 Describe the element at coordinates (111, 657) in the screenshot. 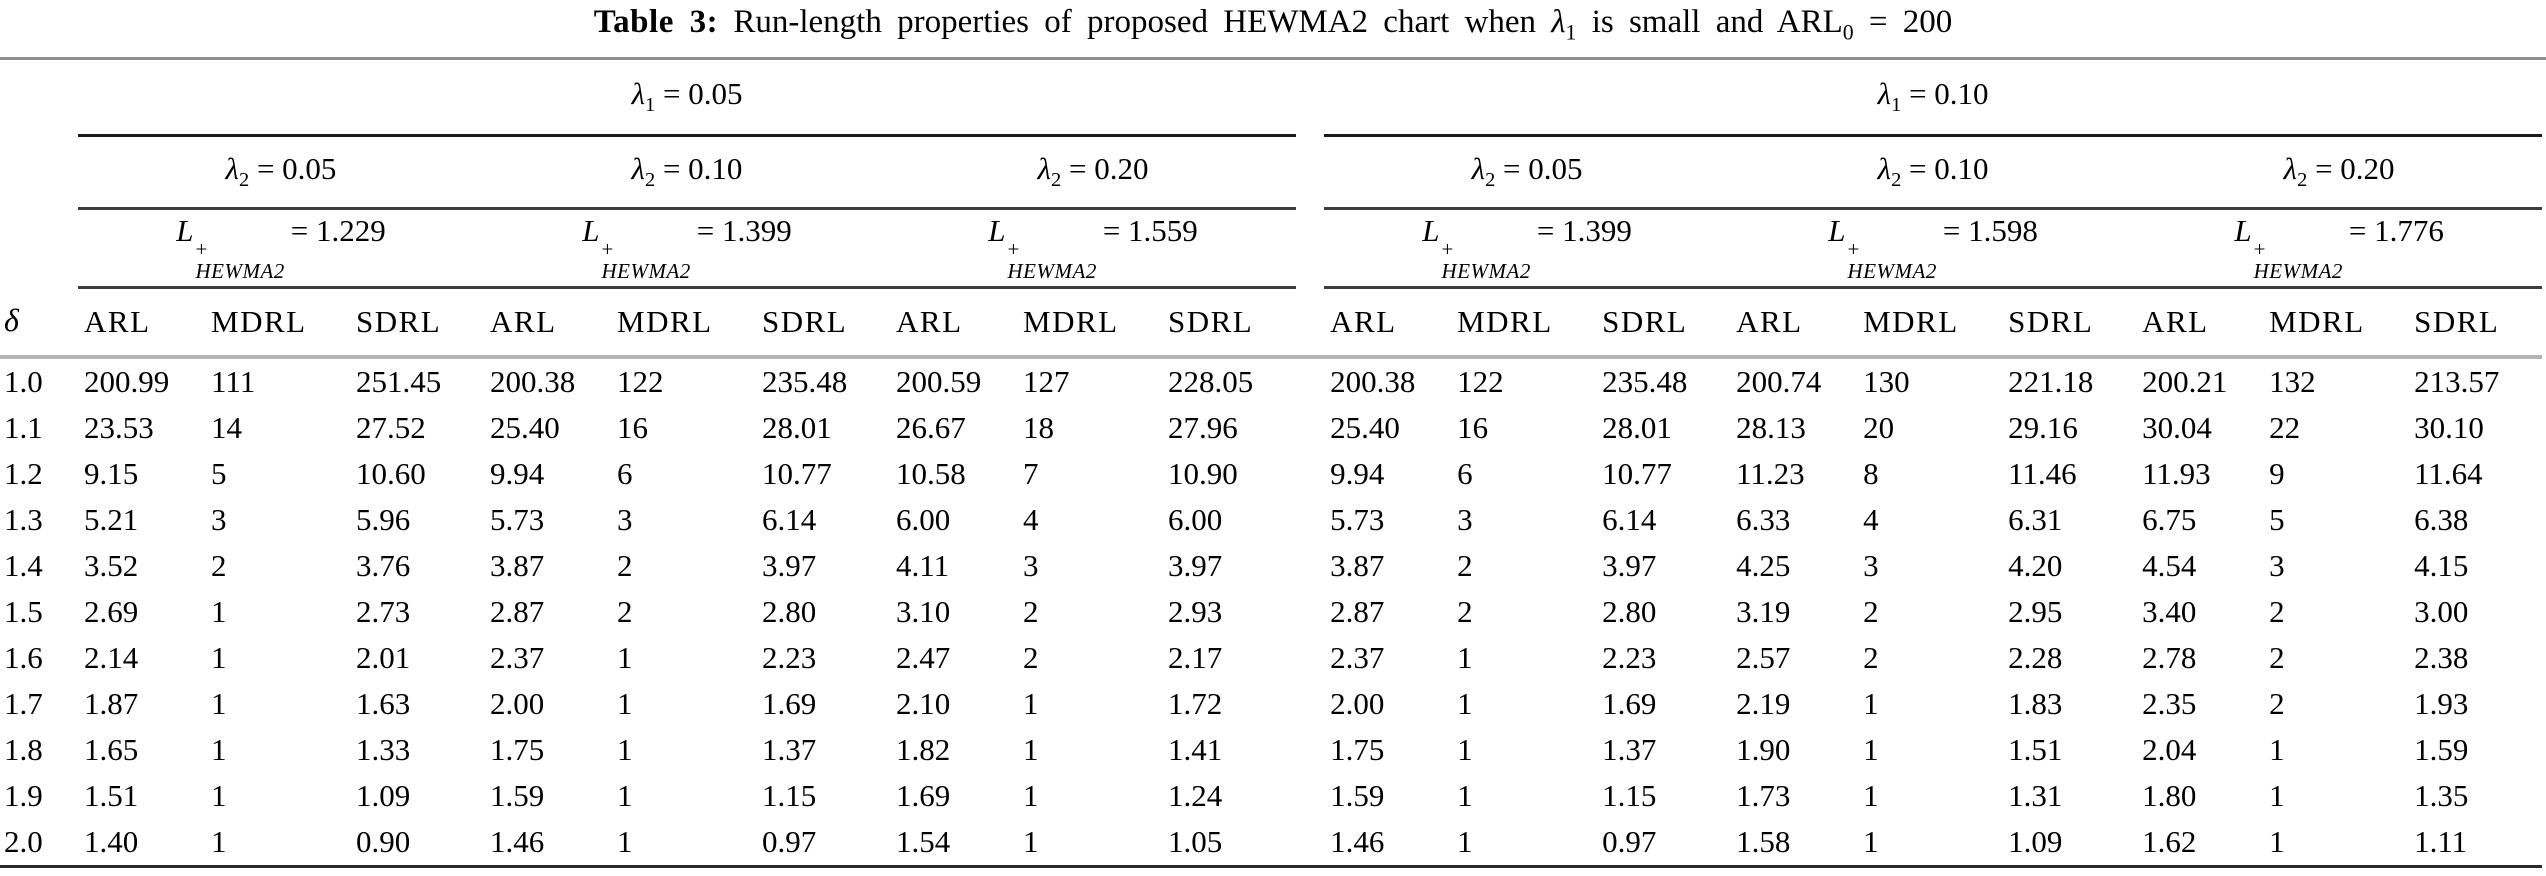

I see `cell-value: 2.14` at that location.